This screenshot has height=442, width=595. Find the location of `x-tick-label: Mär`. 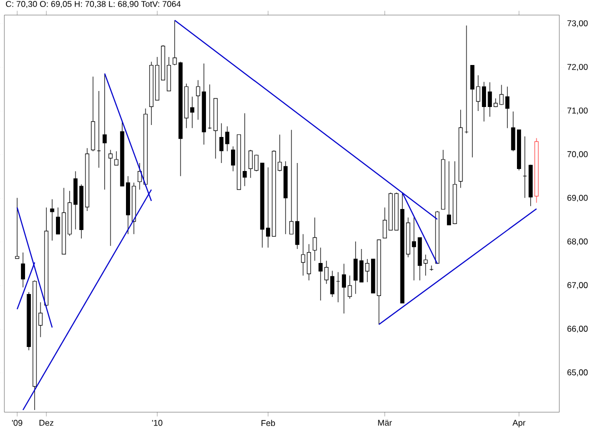

x-tick-label: Mär is located at coordinates (385, 423).